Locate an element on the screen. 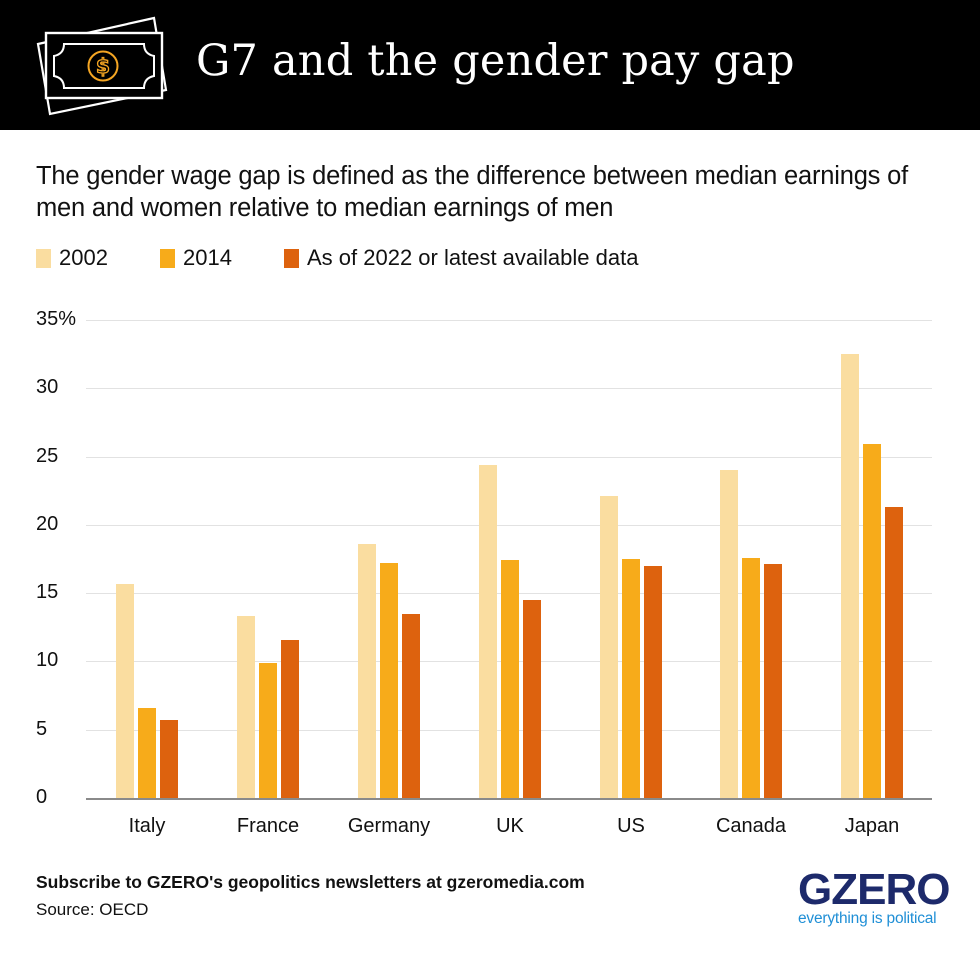  bar-france-2014 is located at coordinates (268, 730).